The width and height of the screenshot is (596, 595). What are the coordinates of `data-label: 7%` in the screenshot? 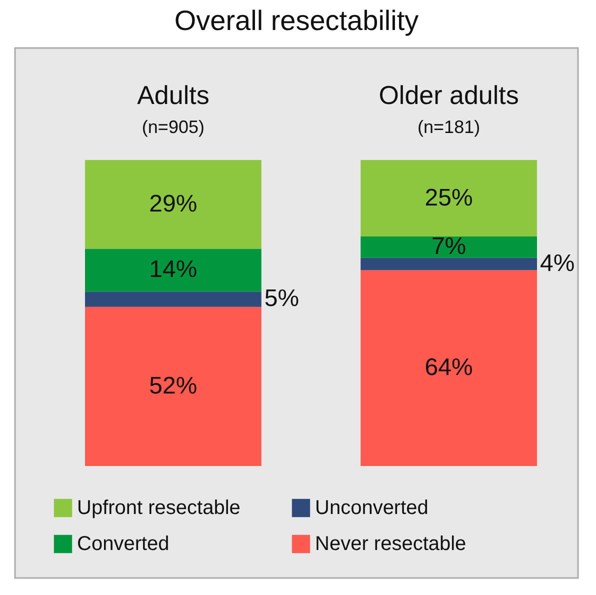 It's located at (448, 246).